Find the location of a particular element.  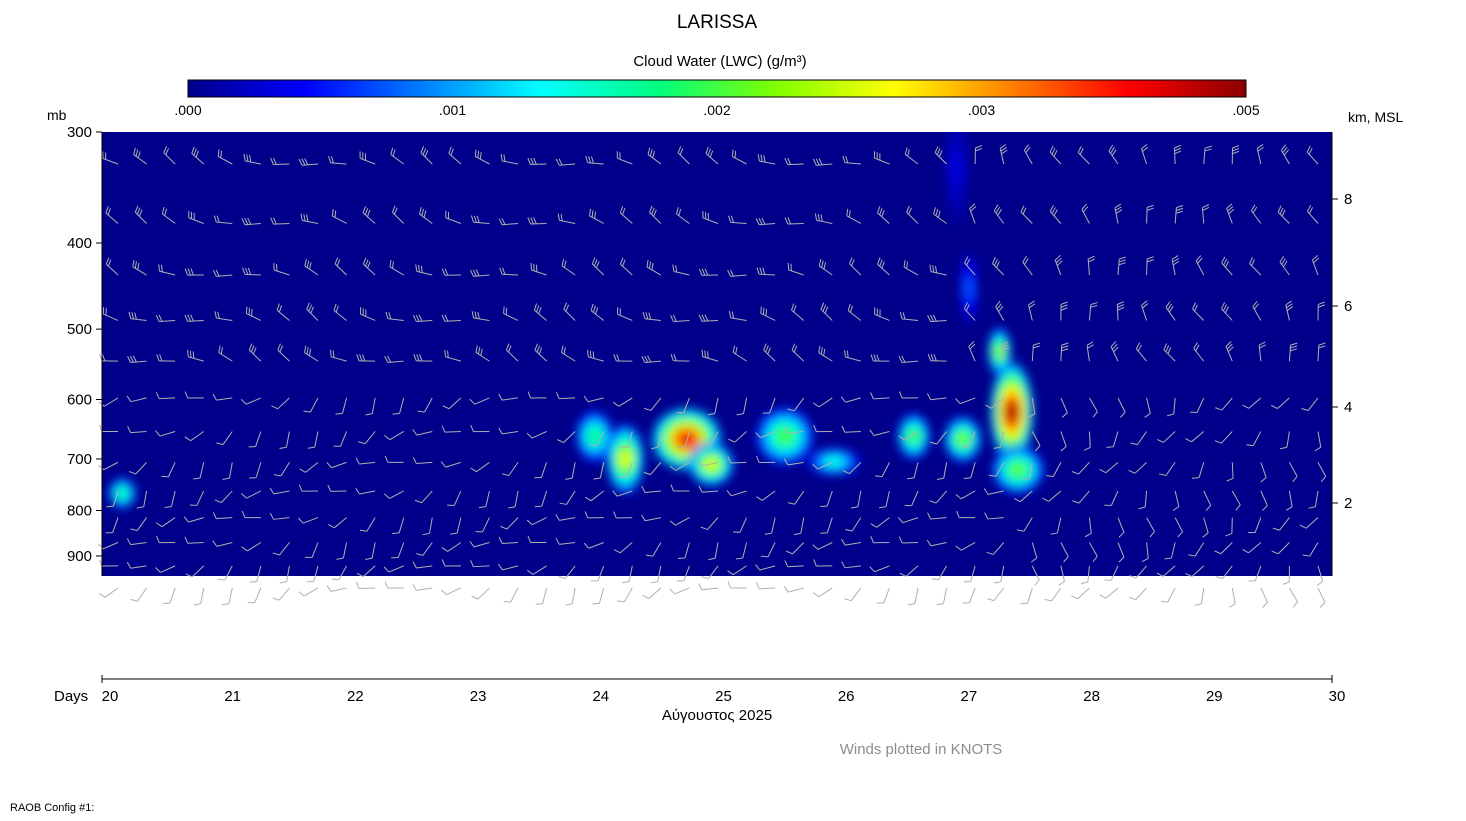

colorbar-label: Cloud Water (LWC) (g/m³) is located at coordinates (719, 61).